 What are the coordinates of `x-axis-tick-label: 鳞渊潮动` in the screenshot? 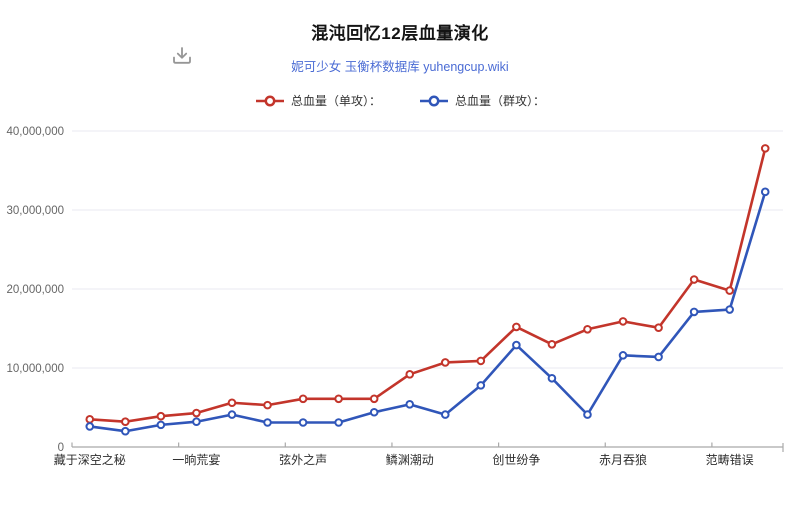 It's located at (410, 459).